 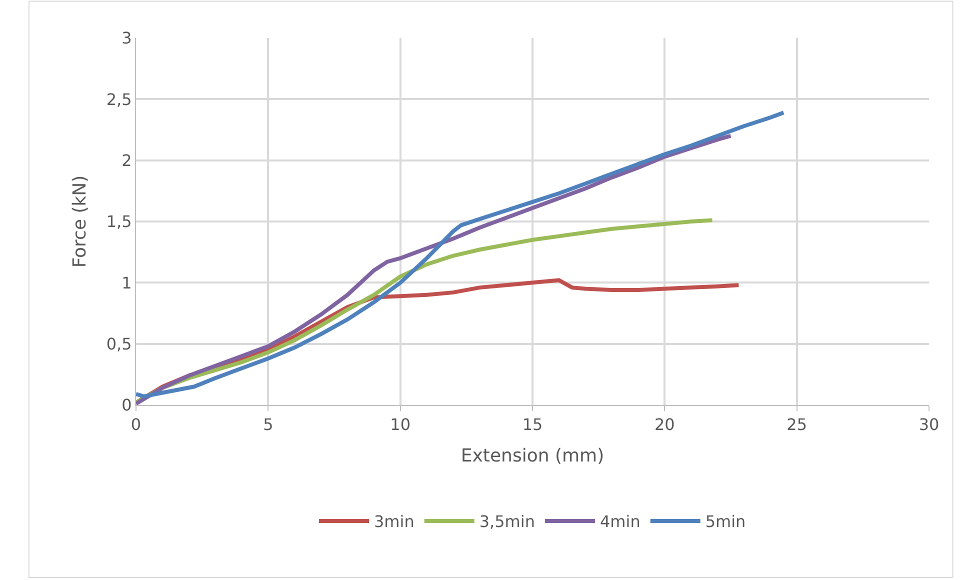 What do you see at coordinates (127, 405) in the screenshot?
I see `y-tick-label: 0` at bounding box center [127, 405].